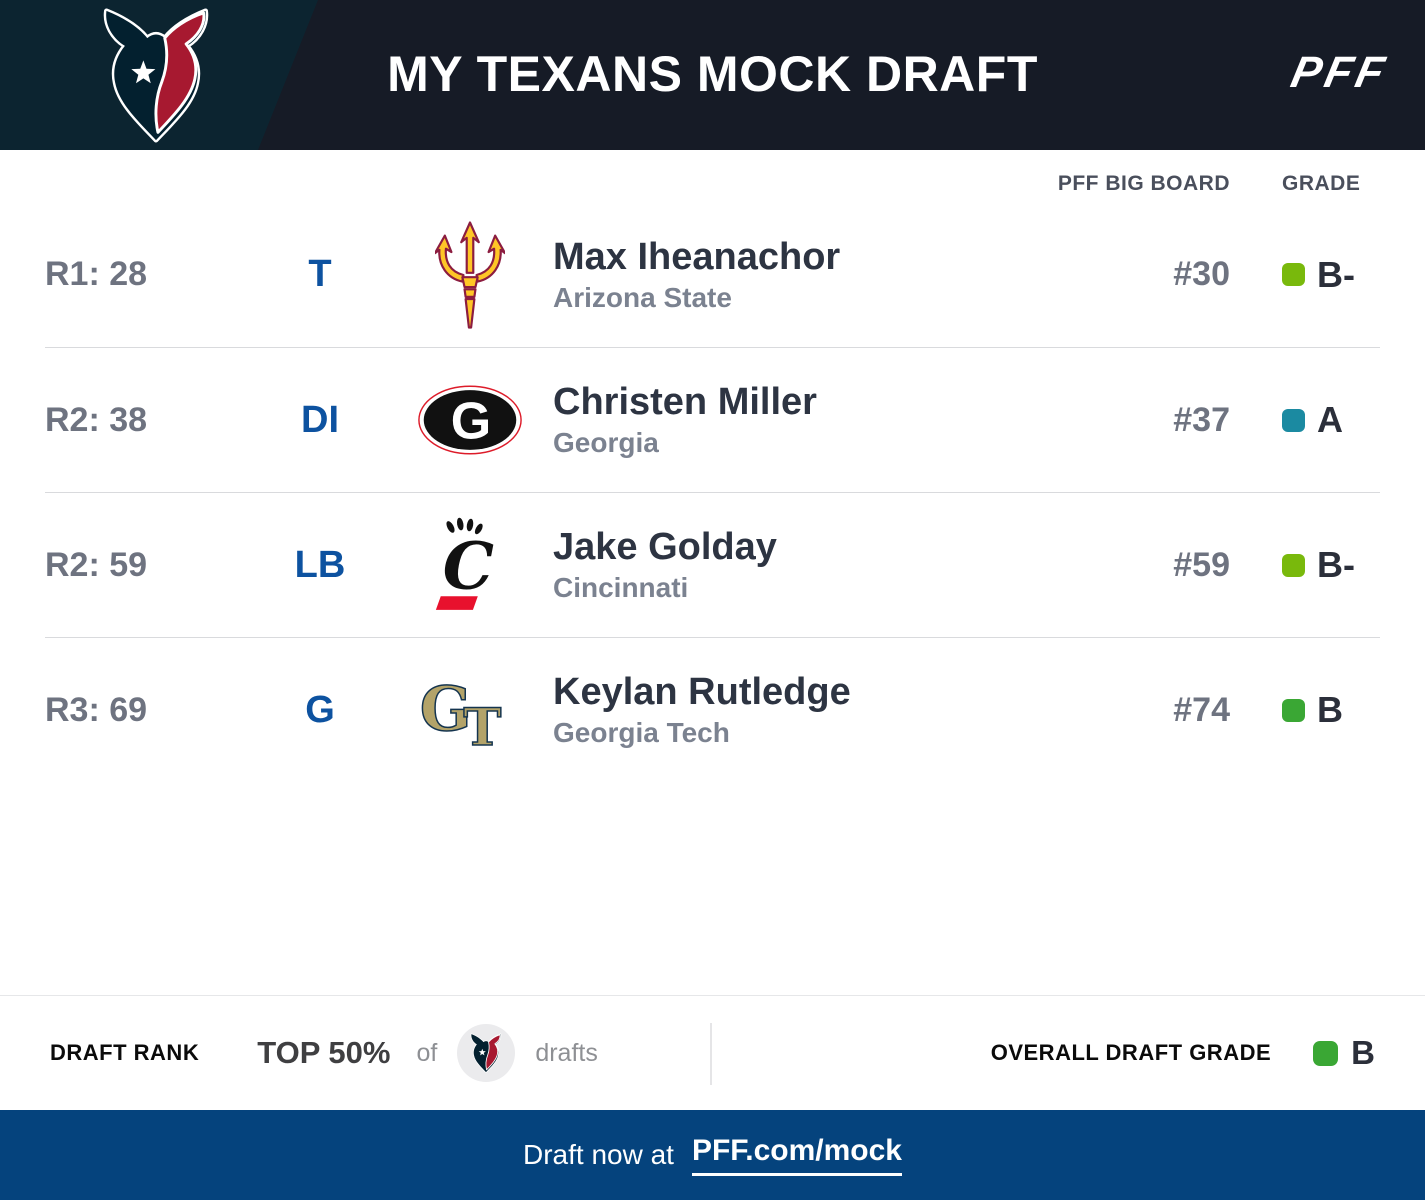 The height and width of the screenshot is (1200, 1425). I want to click on table-row: R2: 59 LB C Jake Golday Cincinnati, so click(712, 564).